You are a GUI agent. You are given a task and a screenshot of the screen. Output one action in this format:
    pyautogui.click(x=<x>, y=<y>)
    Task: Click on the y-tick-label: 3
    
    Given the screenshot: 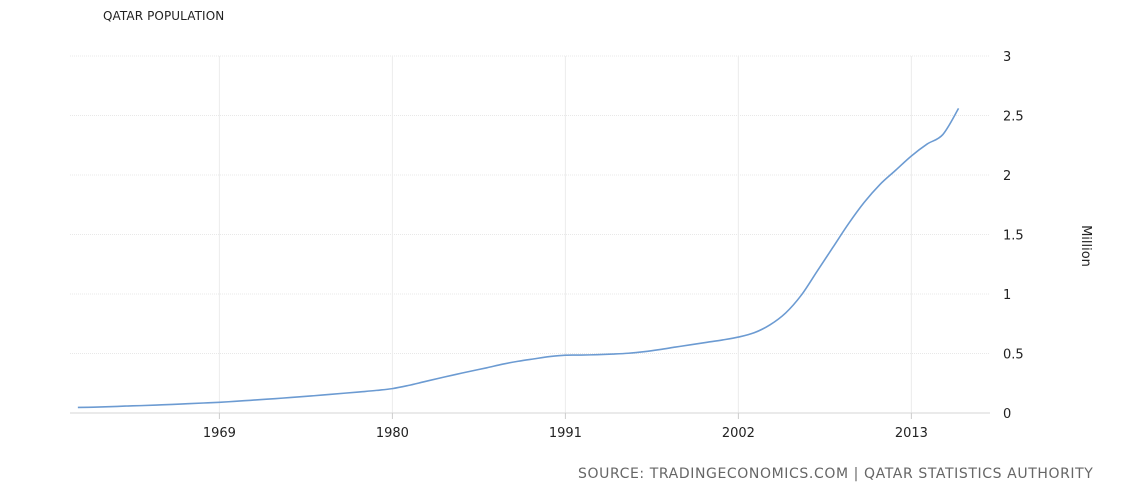 What is the action you would take?
    pyautogui.click(x=1007, y=57)
    